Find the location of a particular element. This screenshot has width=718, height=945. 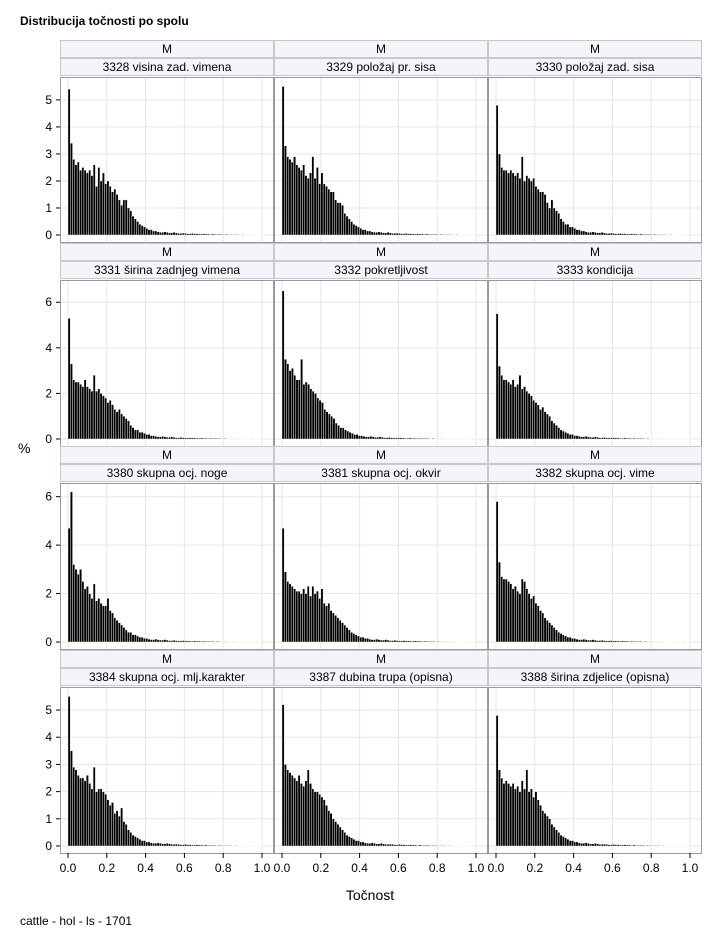

footer-note: cattle - hol - ls - 1701 is located at coordinates (76, 921).